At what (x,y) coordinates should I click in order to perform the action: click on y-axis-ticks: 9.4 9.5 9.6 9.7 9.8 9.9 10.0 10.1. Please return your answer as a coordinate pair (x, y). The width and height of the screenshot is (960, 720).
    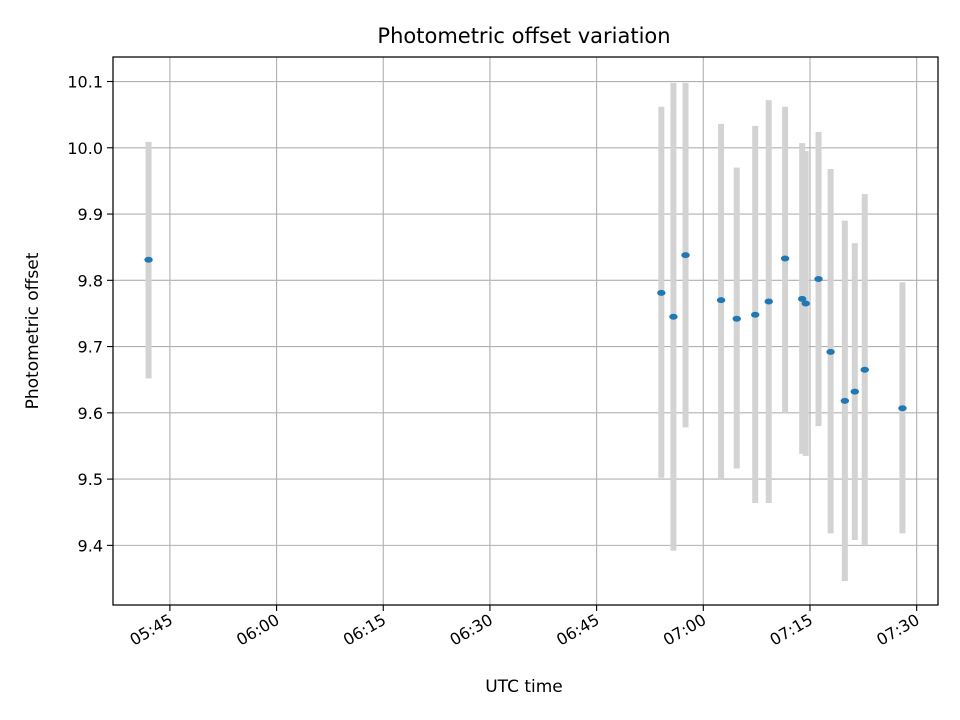
    Looking at the image, I should click on (90, 314).